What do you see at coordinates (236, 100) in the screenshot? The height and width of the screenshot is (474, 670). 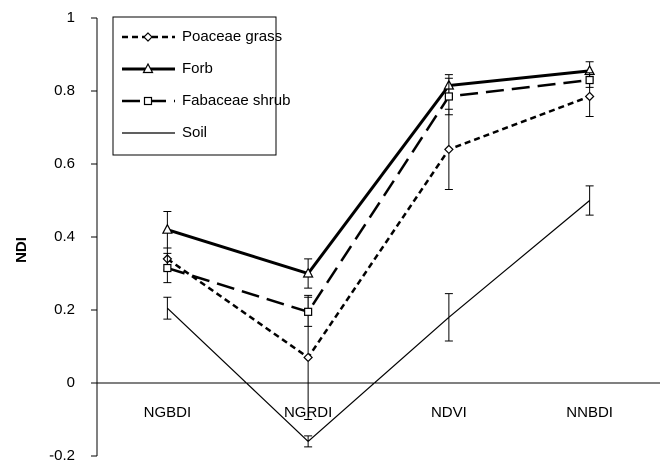 I see `legend-label: Fabaceae shrub` at bounding box center [236, 100].